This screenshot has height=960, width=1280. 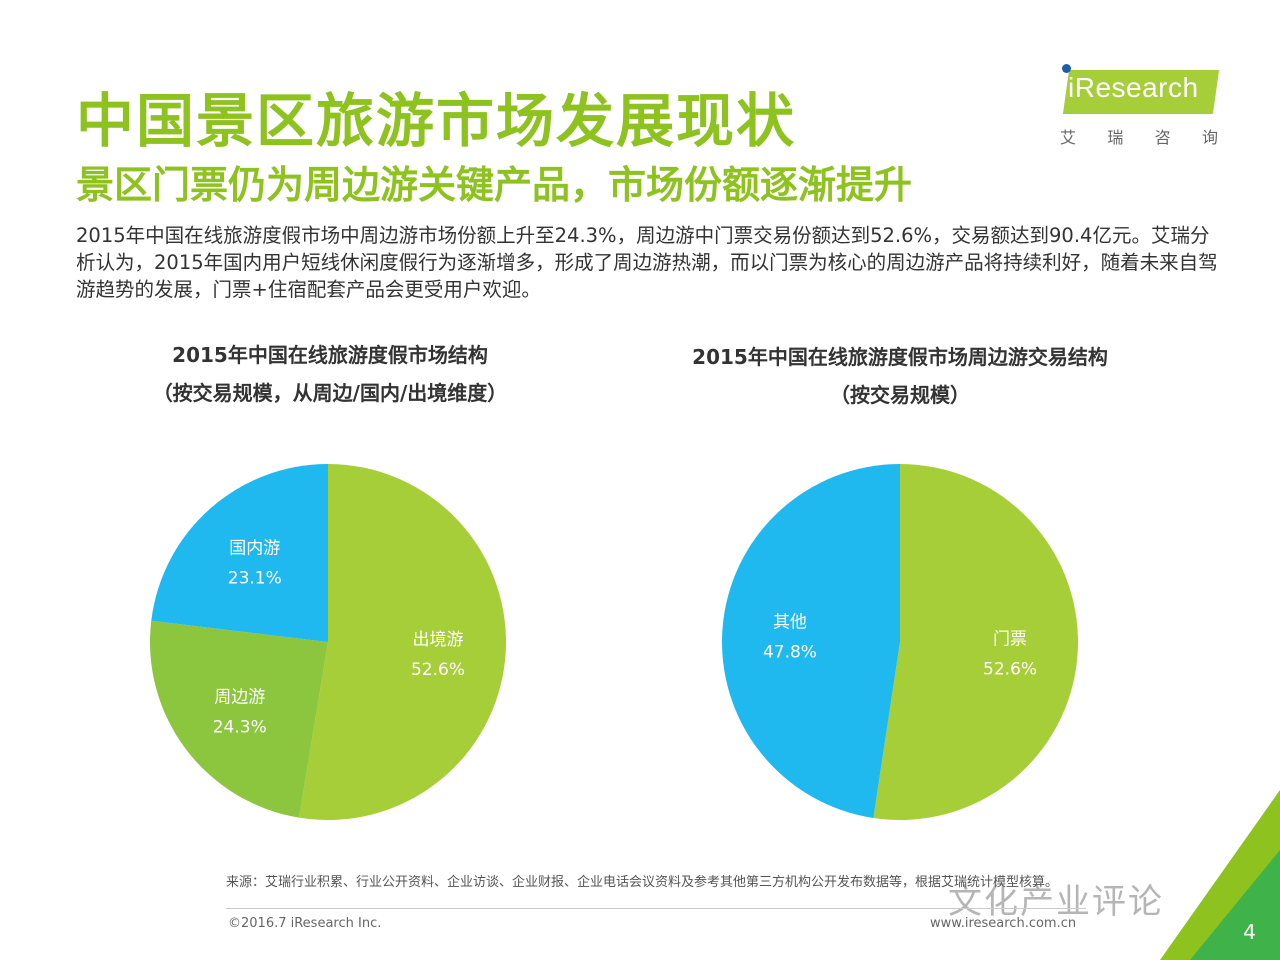 What do you see at coordinates (330, 355) in the screenshot?
I see `chart1-title: 2015年中国在线旅游度假市场结构` at bounding box center [330, 355].